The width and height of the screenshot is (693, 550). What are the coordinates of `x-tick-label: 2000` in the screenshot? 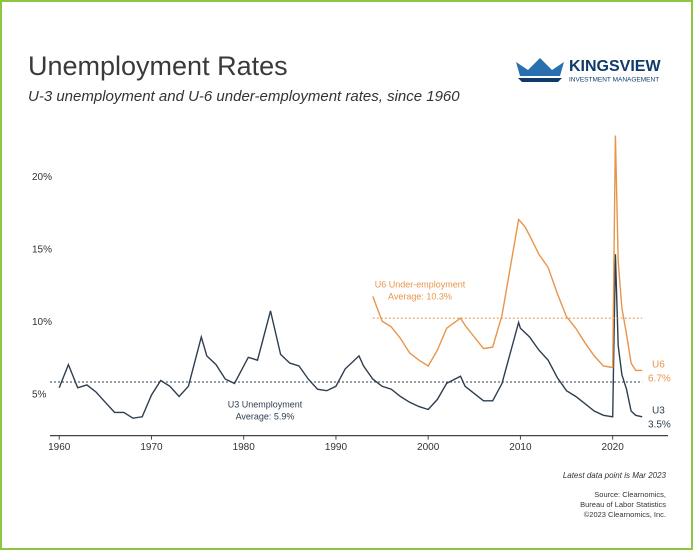 It's located at (428, 447).